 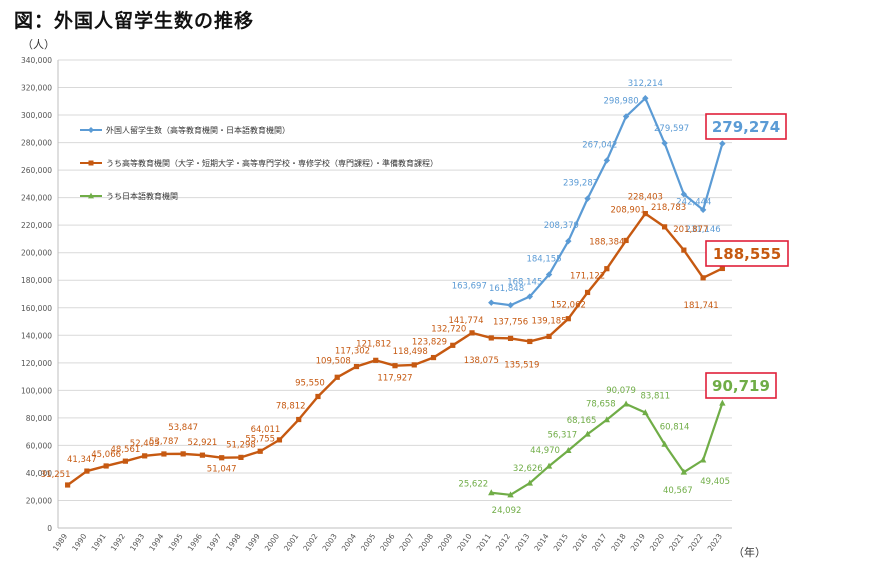 I want to click on x-tick-label: 2017, so click(x=599, y=542).